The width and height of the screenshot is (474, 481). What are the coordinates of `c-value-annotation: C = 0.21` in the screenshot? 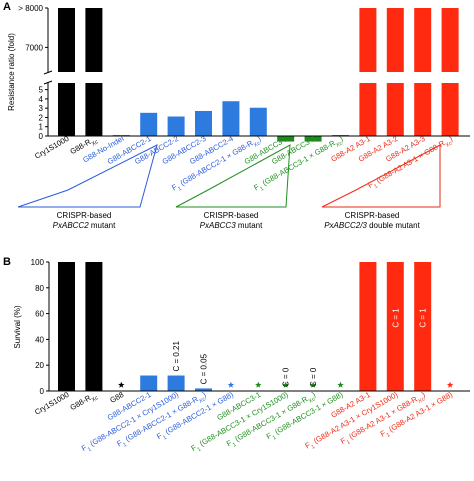 It's located at (176, 356).